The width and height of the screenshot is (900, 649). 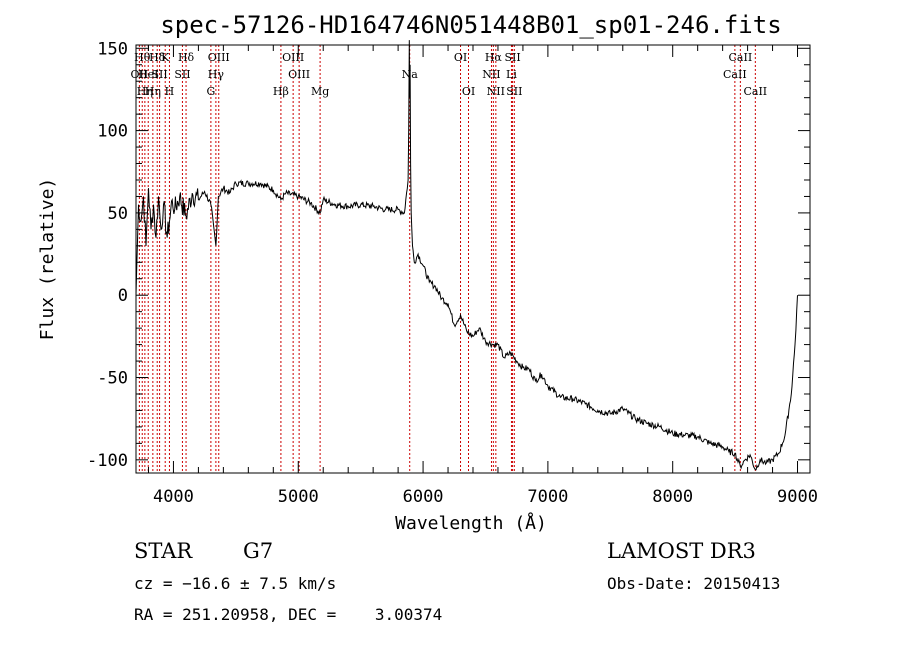 I want to click on ra-dec-coordinates: RA = 251.20958, DEC = 3.00374, so click(x=288, y=614).